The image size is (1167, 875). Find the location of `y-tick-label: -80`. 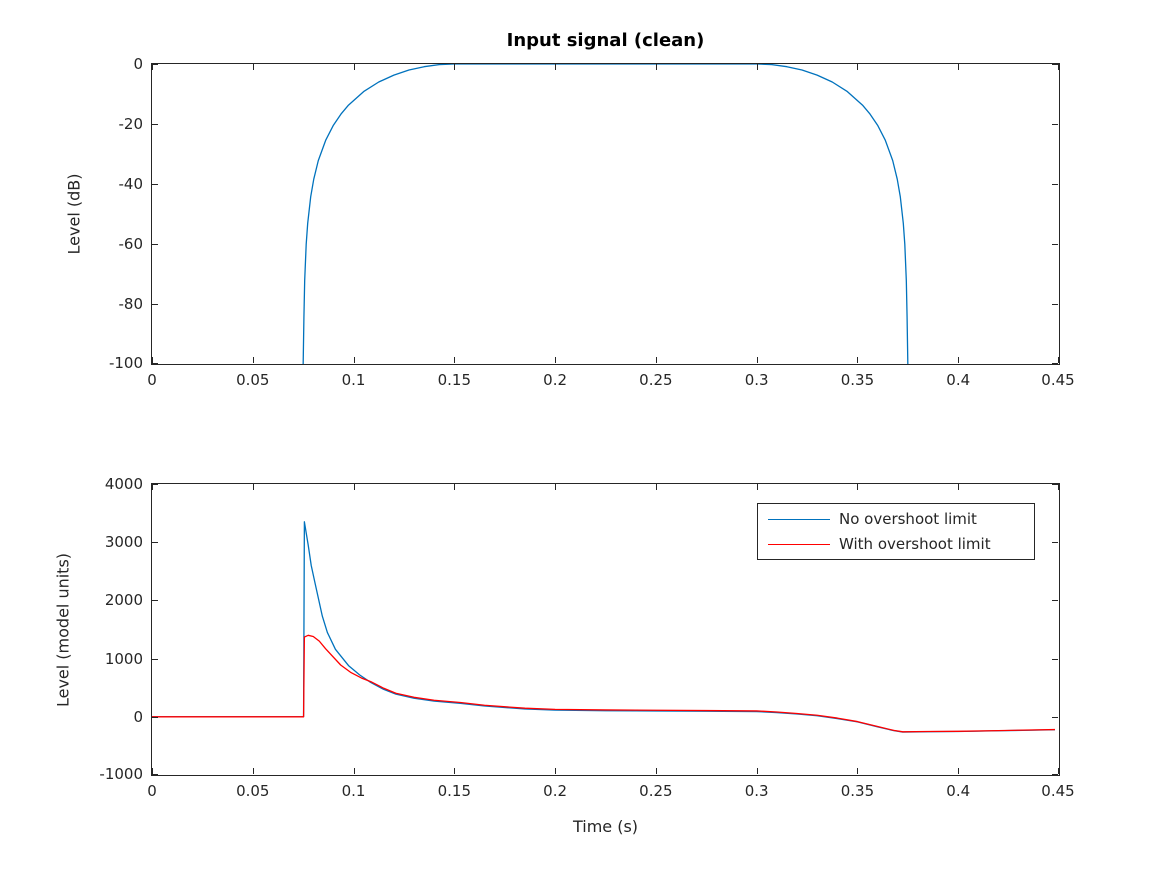

y-tick-label: -80 is located at coordinates (131, 304).